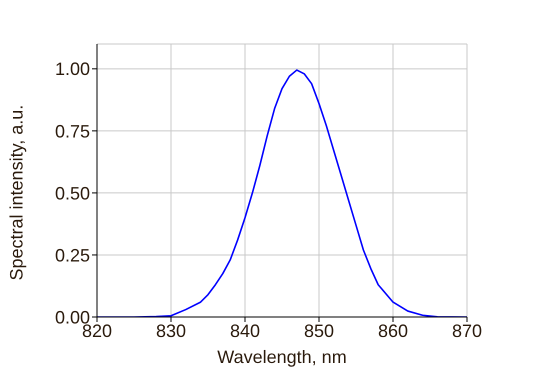 The image size is (542, 381). Describe the element at coordinates (467, 330) in the screenshot. I see `x-tick-label: 870` at that location.